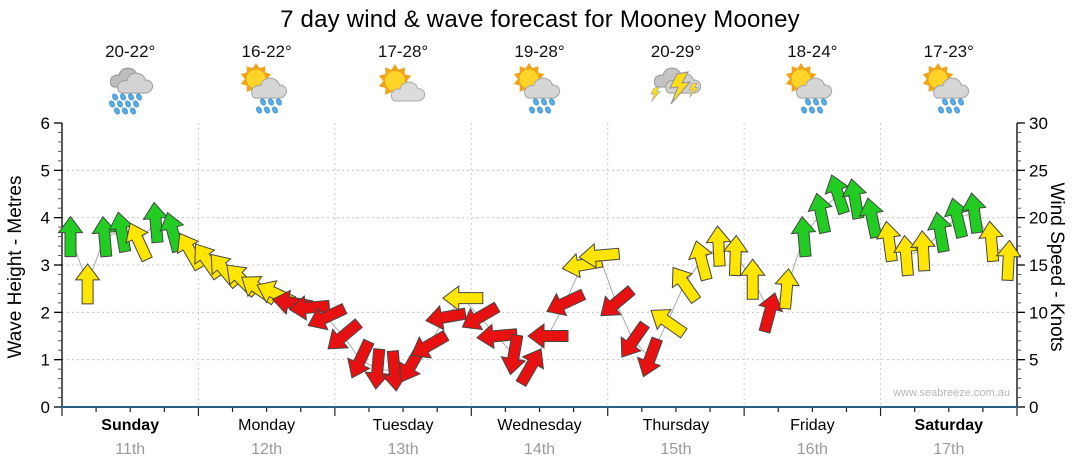 The height and width of the screenshot is (475, 1080). I want to click on wind-axis-tick-label: 5, so click(1033, 360).